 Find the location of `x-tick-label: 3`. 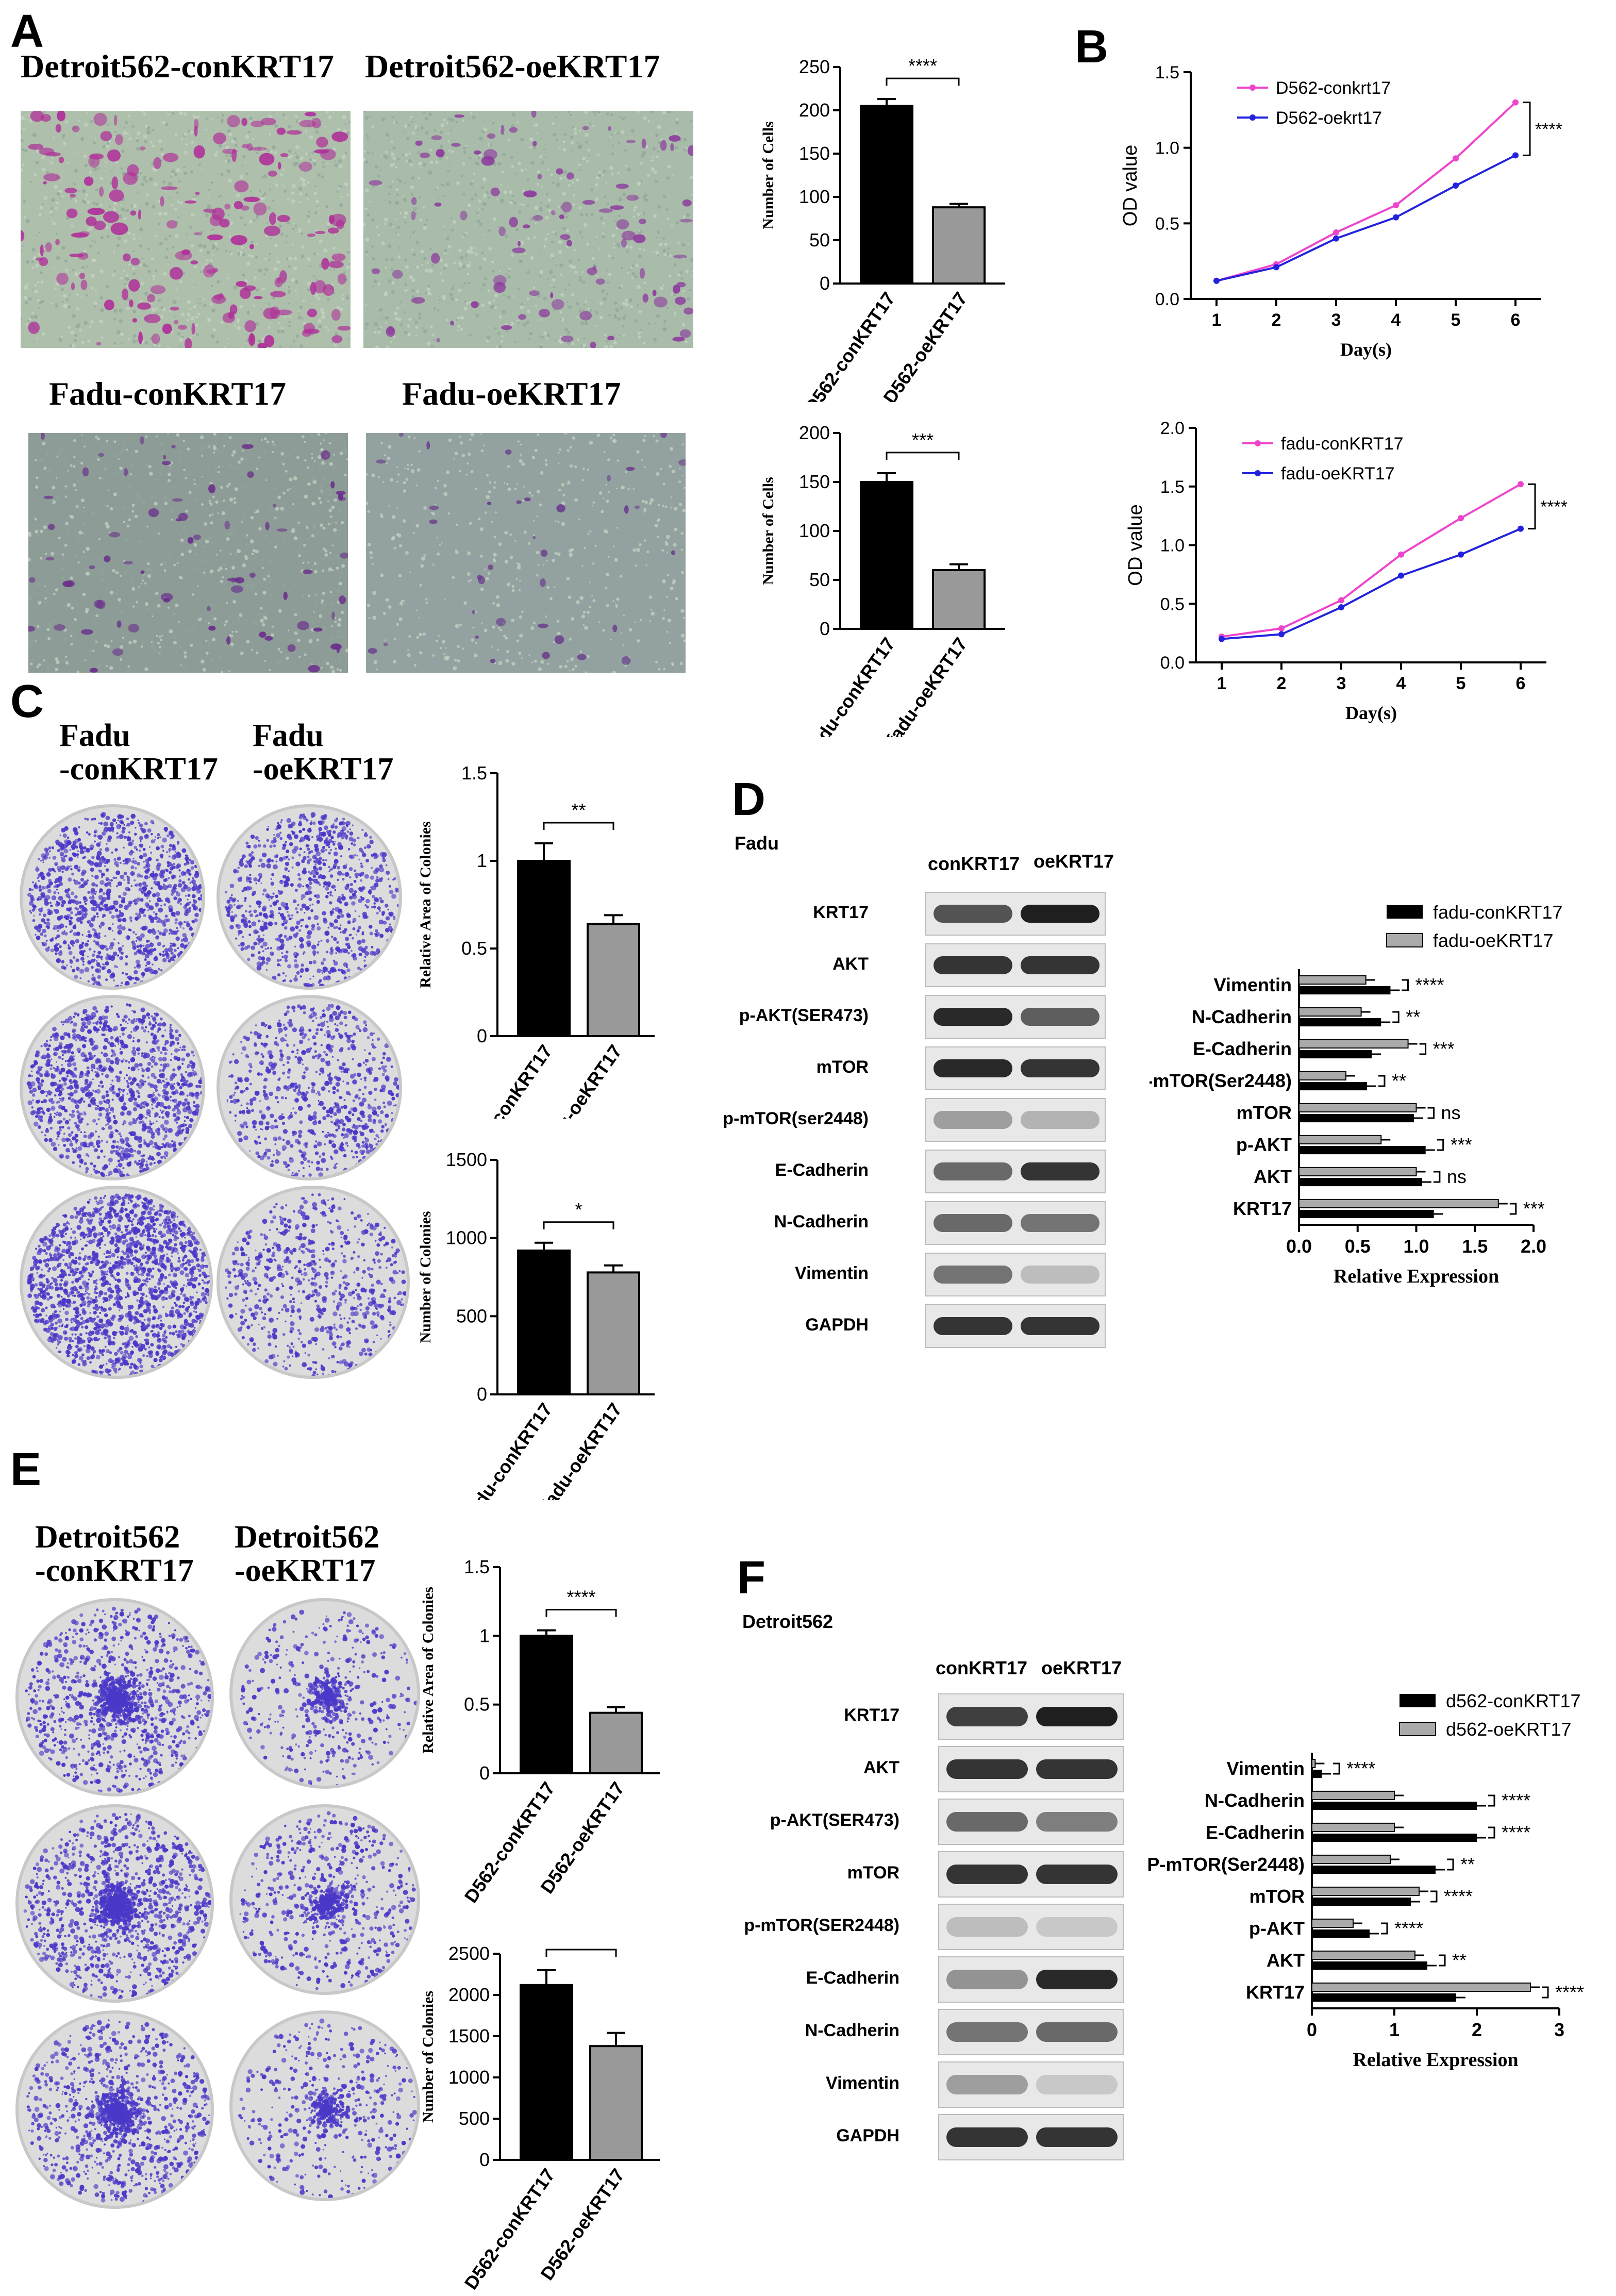

x-tick-label: 3 is located at coordinates (1336, 320).